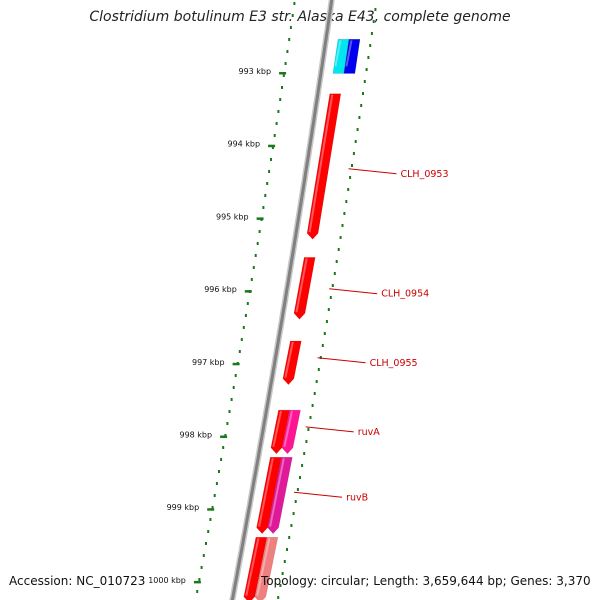  I want to click on gene-label: ruvA, so click(369, 432).